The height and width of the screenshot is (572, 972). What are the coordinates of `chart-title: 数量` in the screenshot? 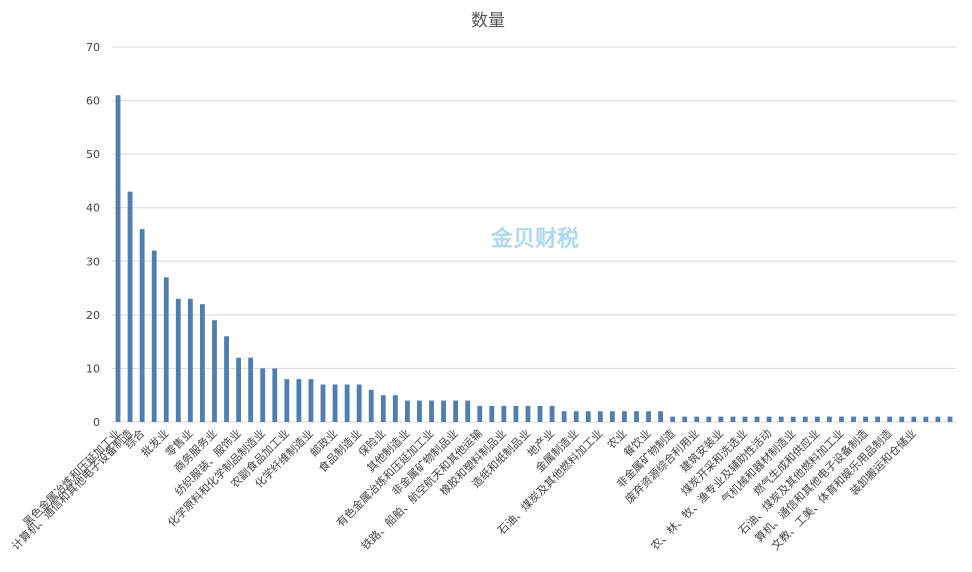 It's located at (488, 21).